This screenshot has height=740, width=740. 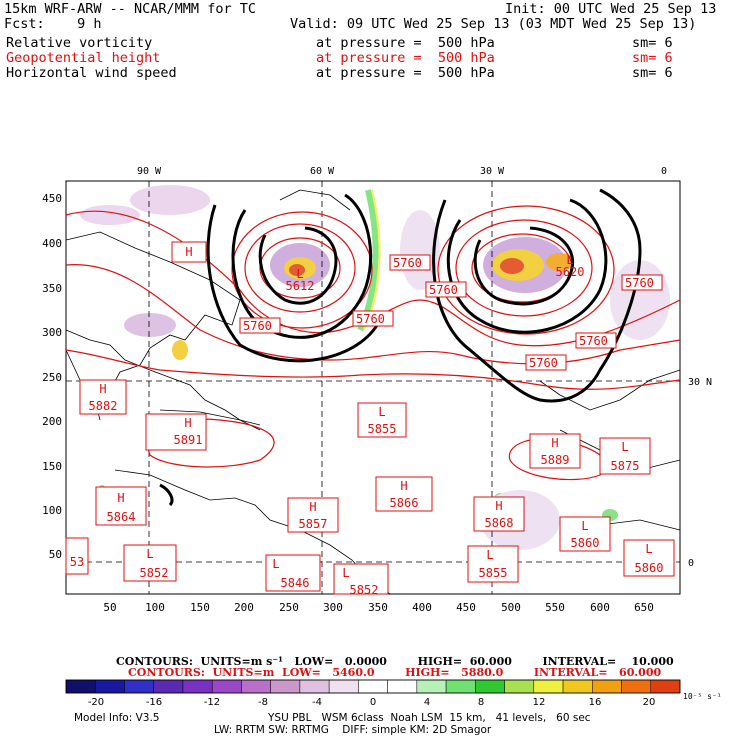 What do you see at coordinates (155, 607) in the screenshot?
I see `x-tick-label: 100` at bounding box center [155, 607].